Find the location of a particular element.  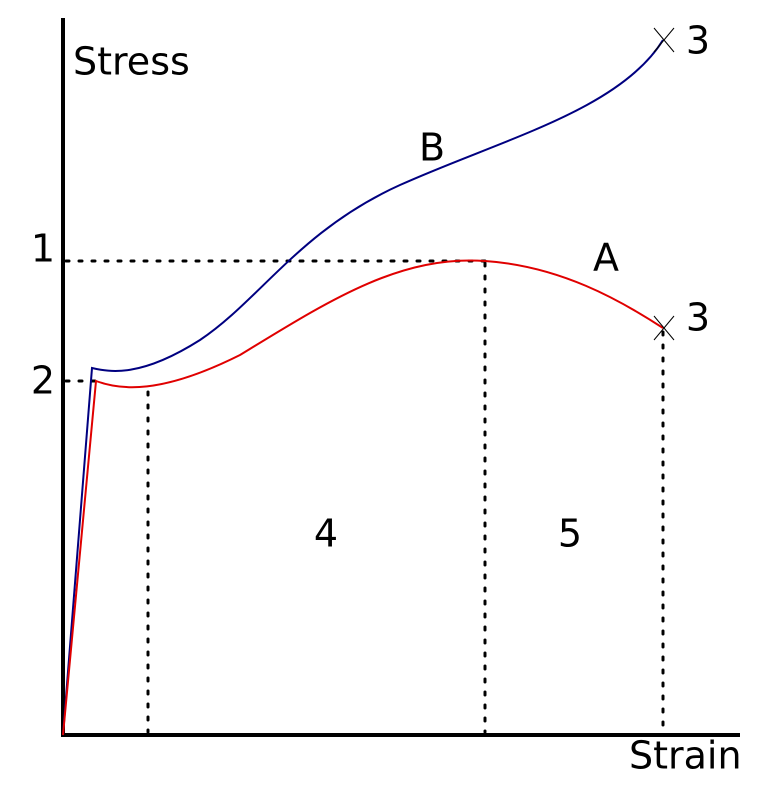

y-axis-label: Stress is located at coordinates (131, 62).